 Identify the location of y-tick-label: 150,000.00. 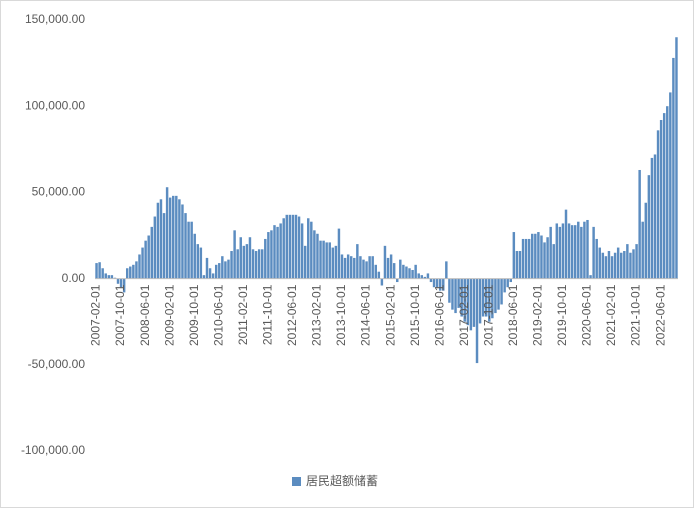
(55, 19).